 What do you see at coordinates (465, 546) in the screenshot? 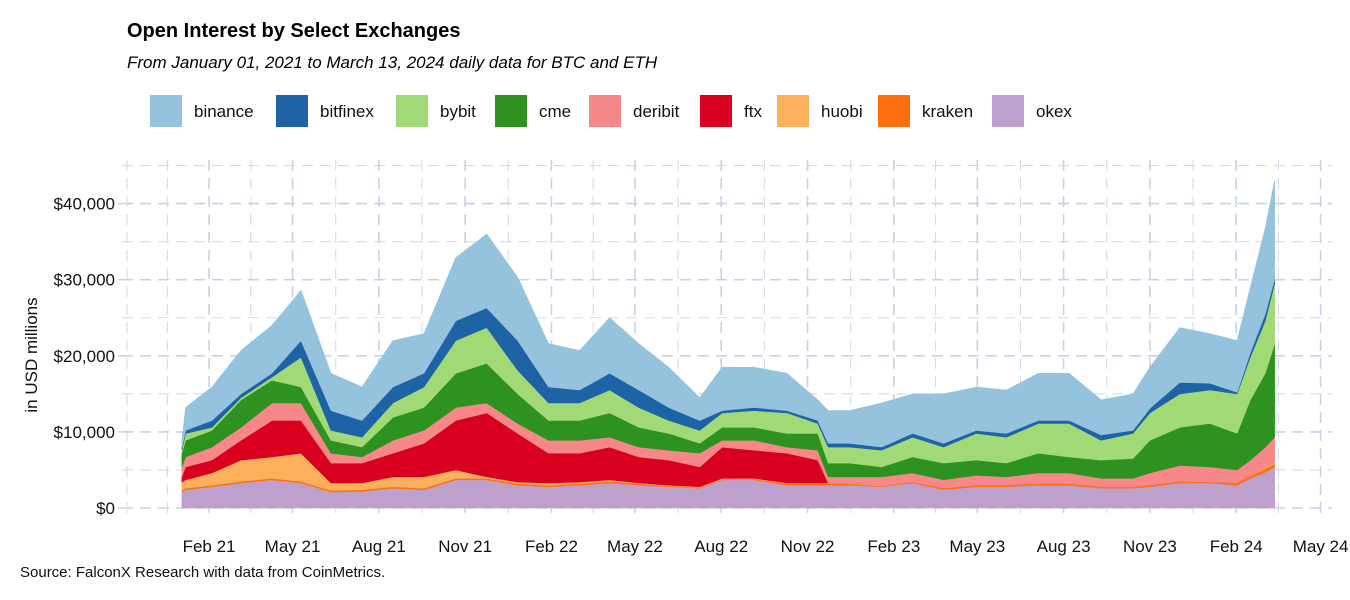
I see `x-tick-label: Nov 21` at bounding box center [465, 546].